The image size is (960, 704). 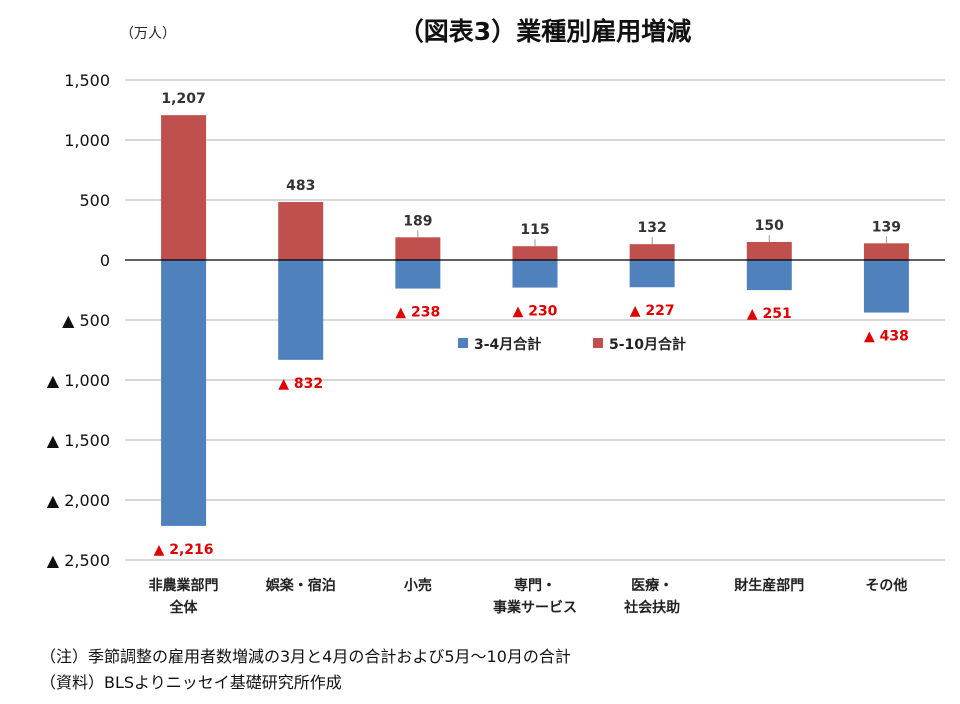 I want to click on chart-title: （図表3）業種別雇用増減, so click(x=545, y=31).